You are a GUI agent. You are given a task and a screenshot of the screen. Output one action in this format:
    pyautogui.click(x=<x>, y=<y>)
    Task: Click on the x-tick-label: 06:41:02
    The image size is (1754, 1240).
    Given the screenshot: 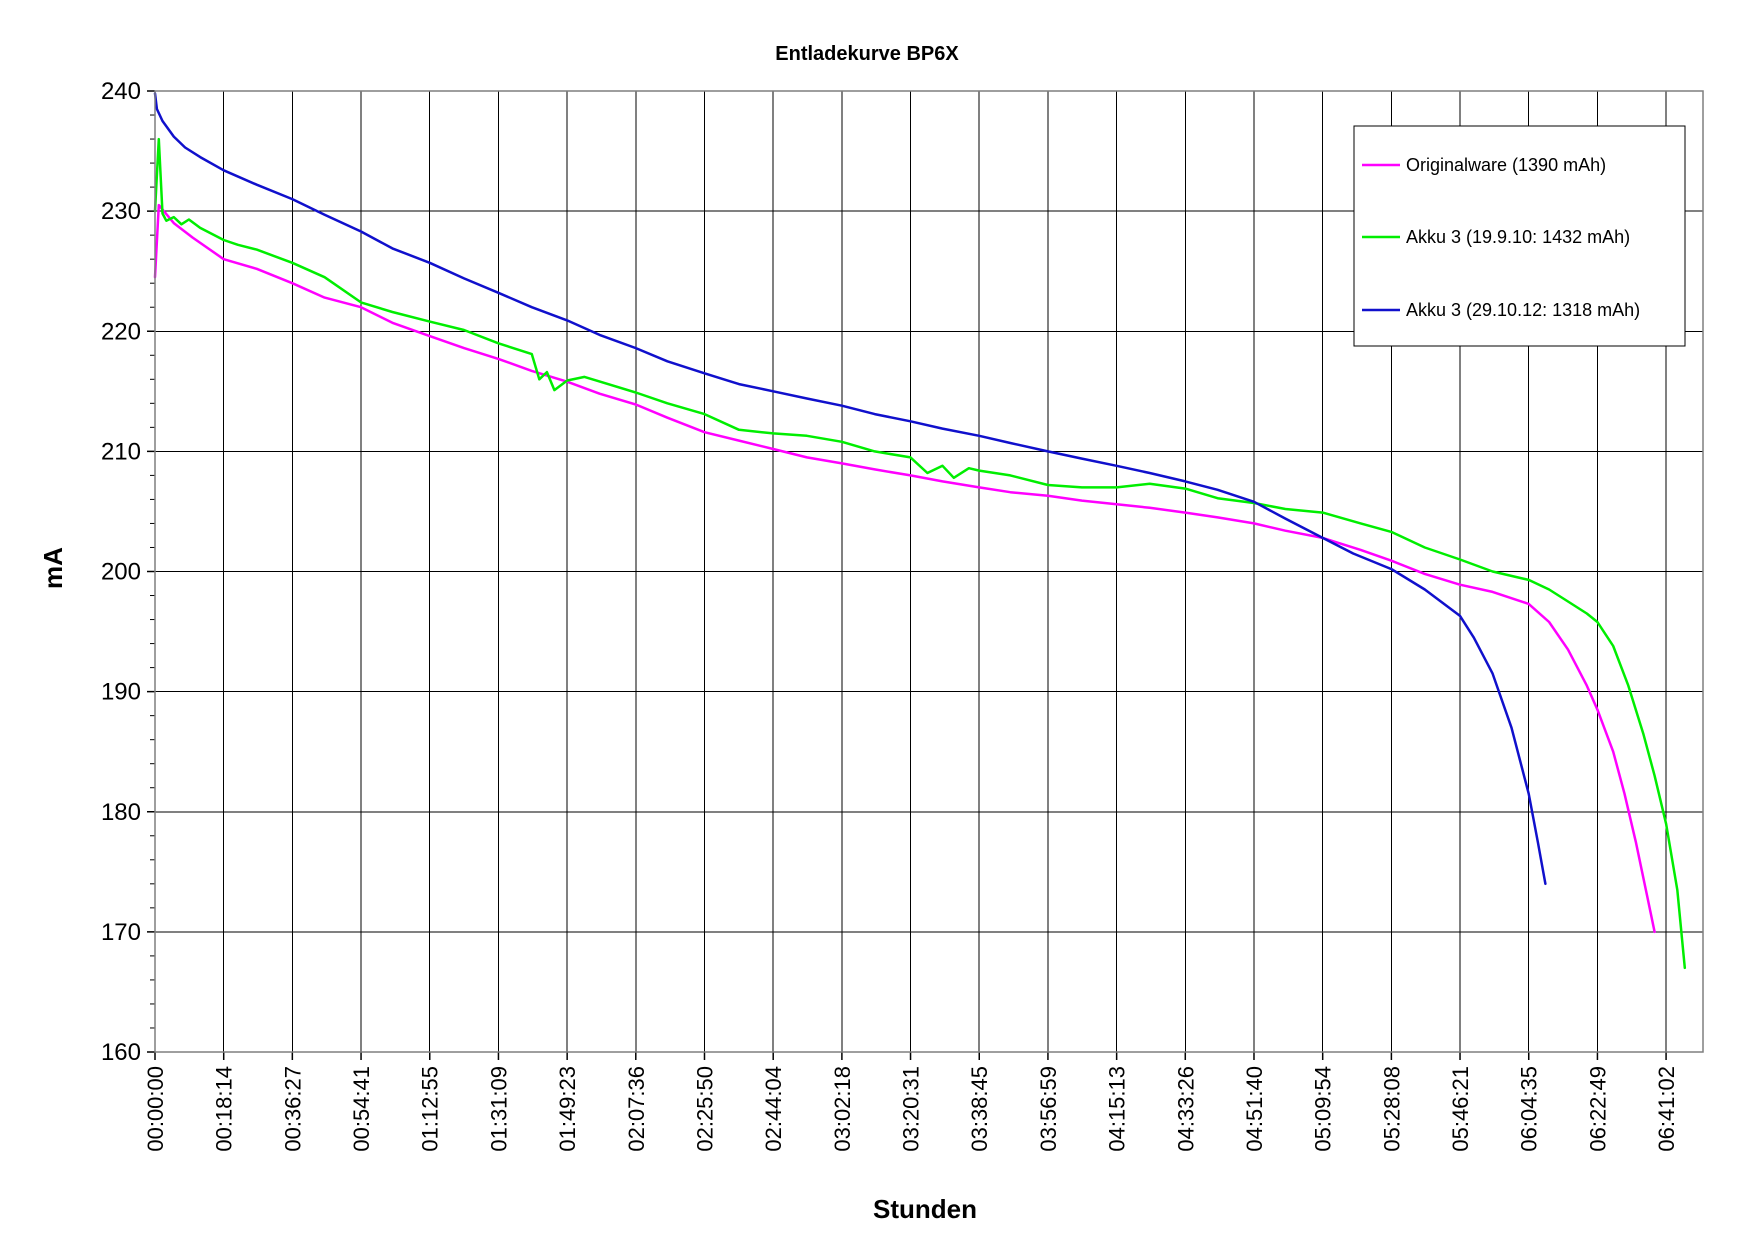 What is the action you would take?
    pyautogui.click(x=1666, y=1109)
    